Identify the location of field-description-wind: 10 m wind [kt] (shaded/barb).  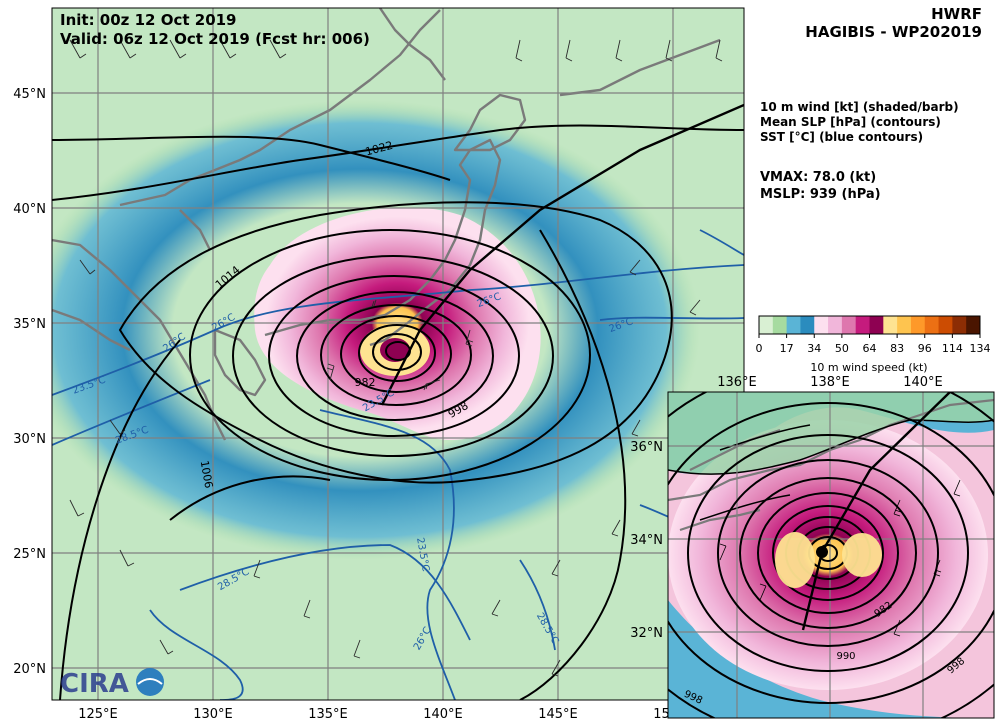
(859, 107).